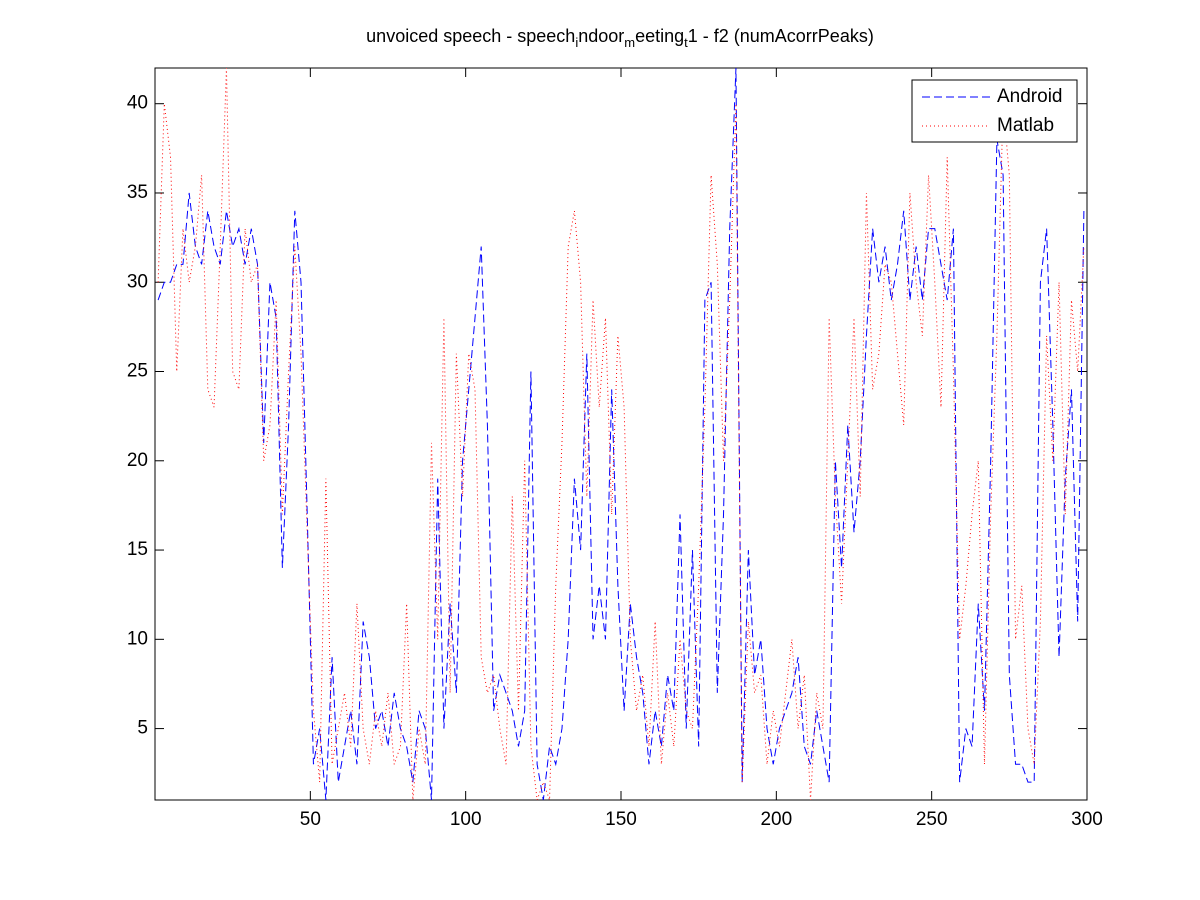 This screenshot has width=1200, height=900. What do you see at coordinates (601, 36) in the screenshot?
I see `title-part: ndoor` at bounding box center [601, 36].